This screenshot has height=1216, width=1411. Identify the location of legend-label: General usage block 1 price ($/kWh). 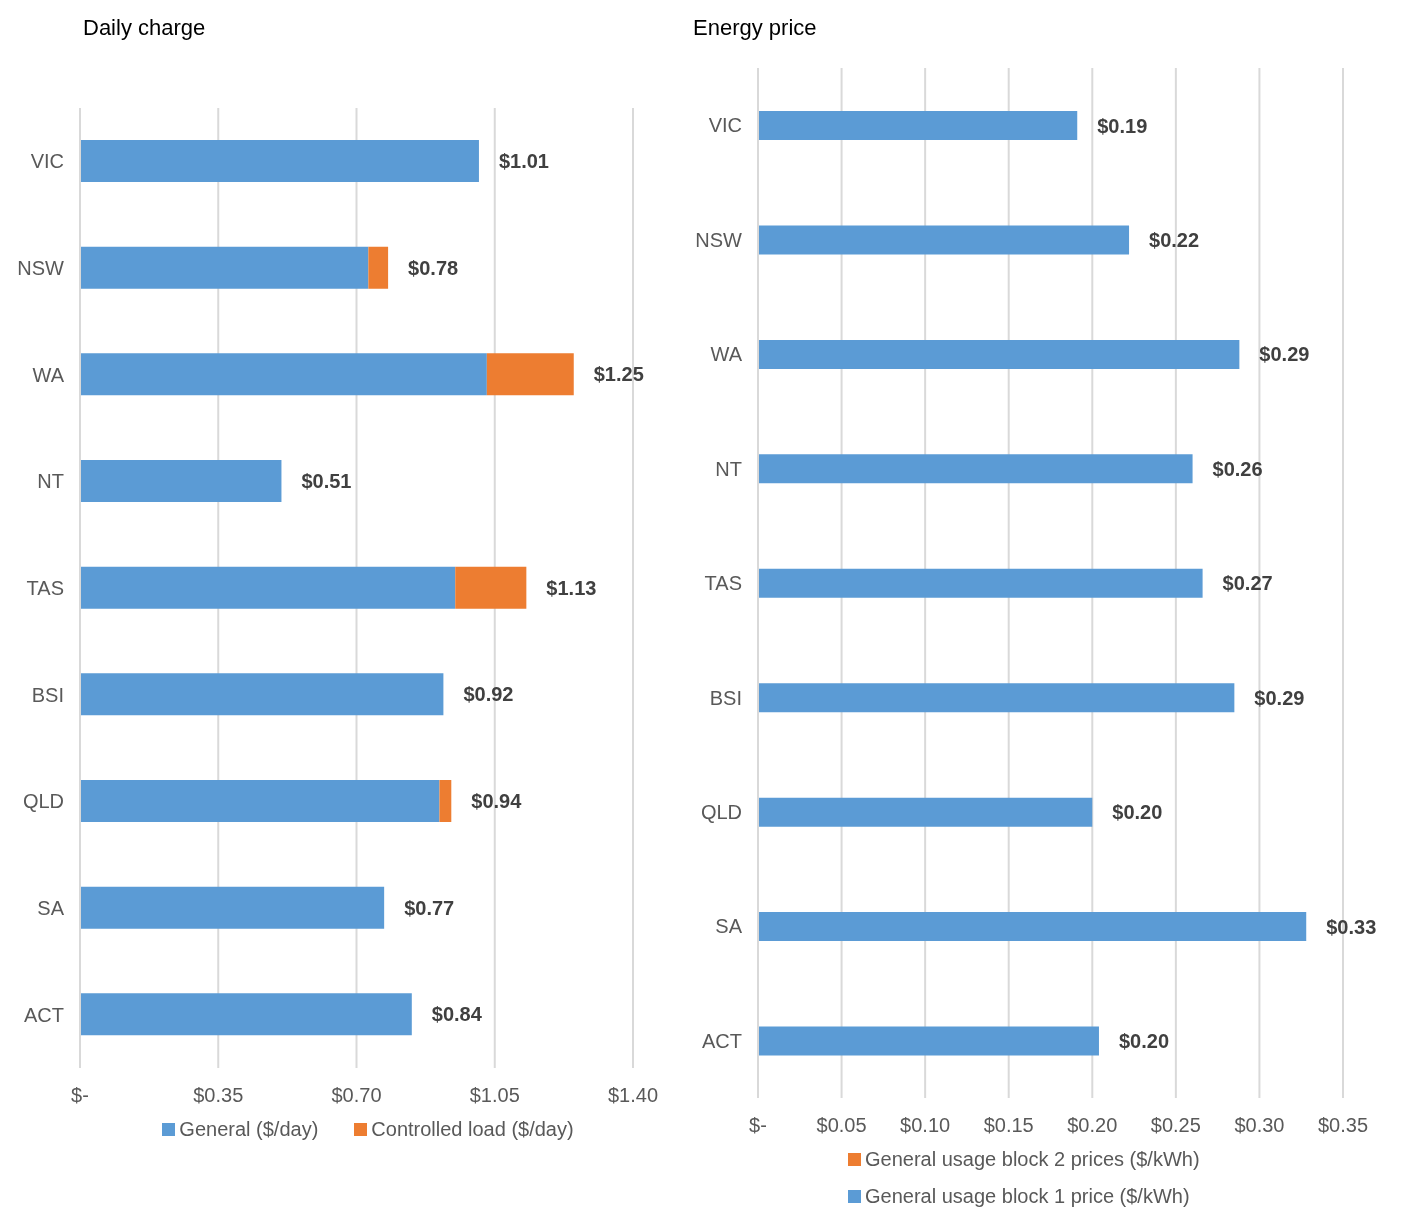
(1027, 1196).